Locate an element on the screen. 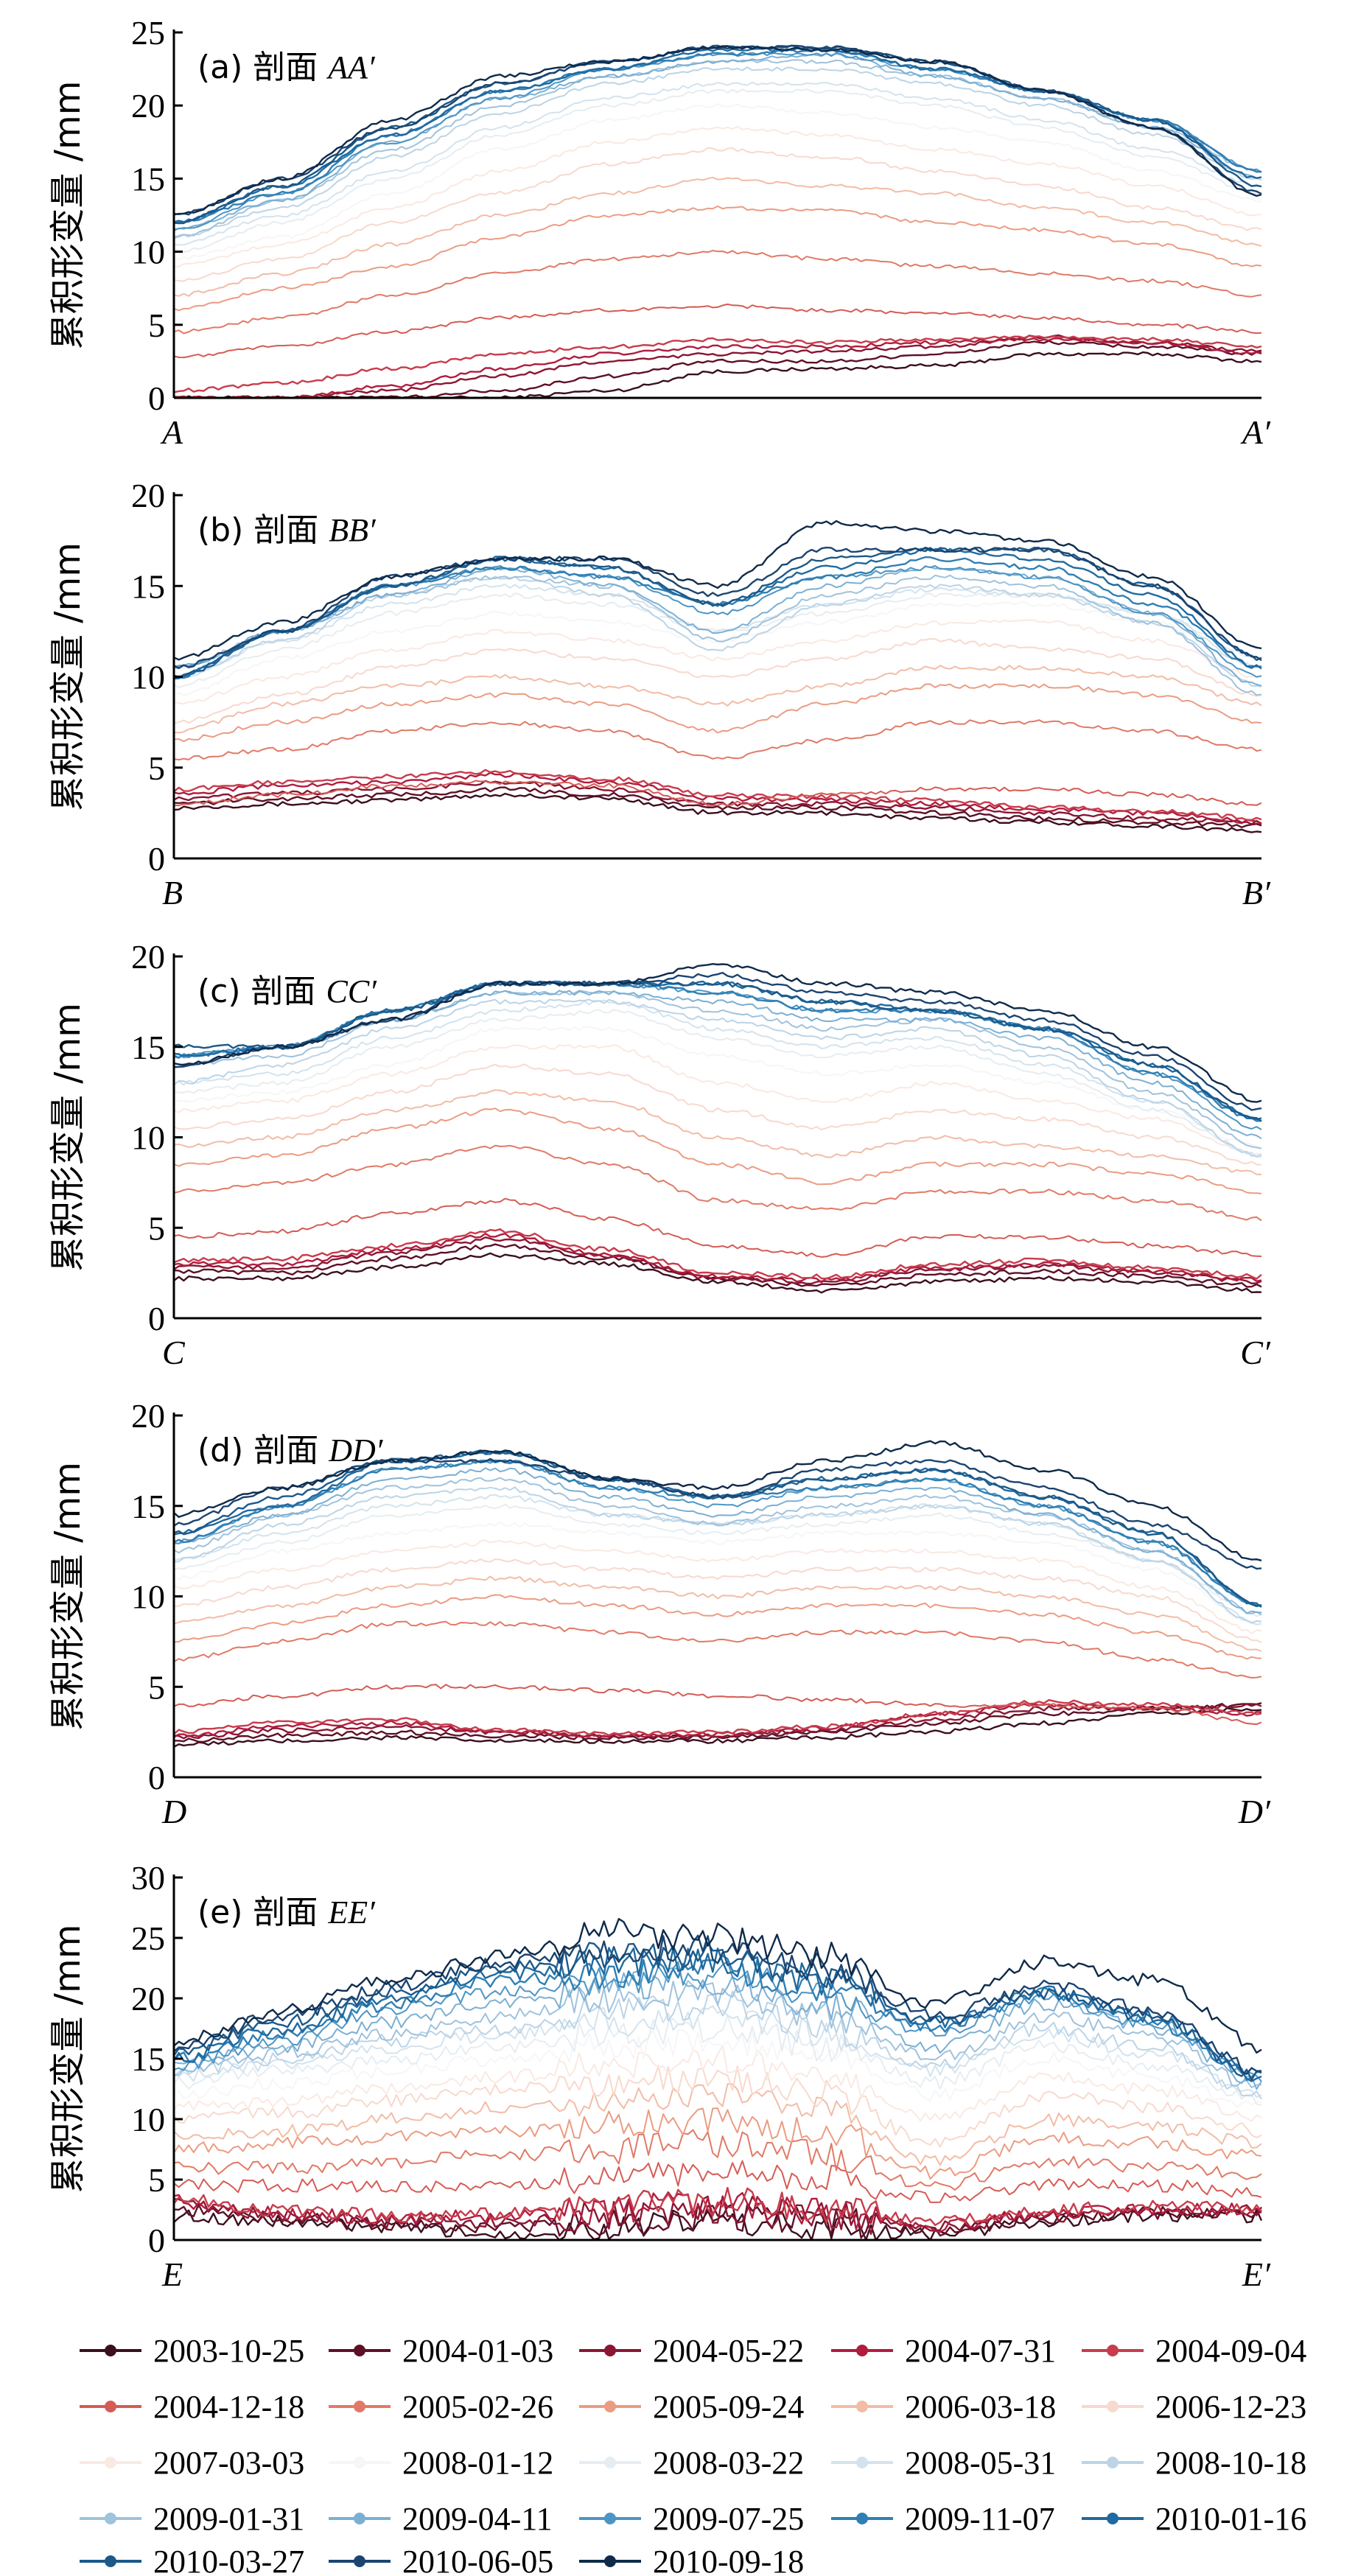 This screenshot has height=2576, width=1358. legend-item-2009-11-07: 2009-11-07 is located at coordinates (943, 2519).